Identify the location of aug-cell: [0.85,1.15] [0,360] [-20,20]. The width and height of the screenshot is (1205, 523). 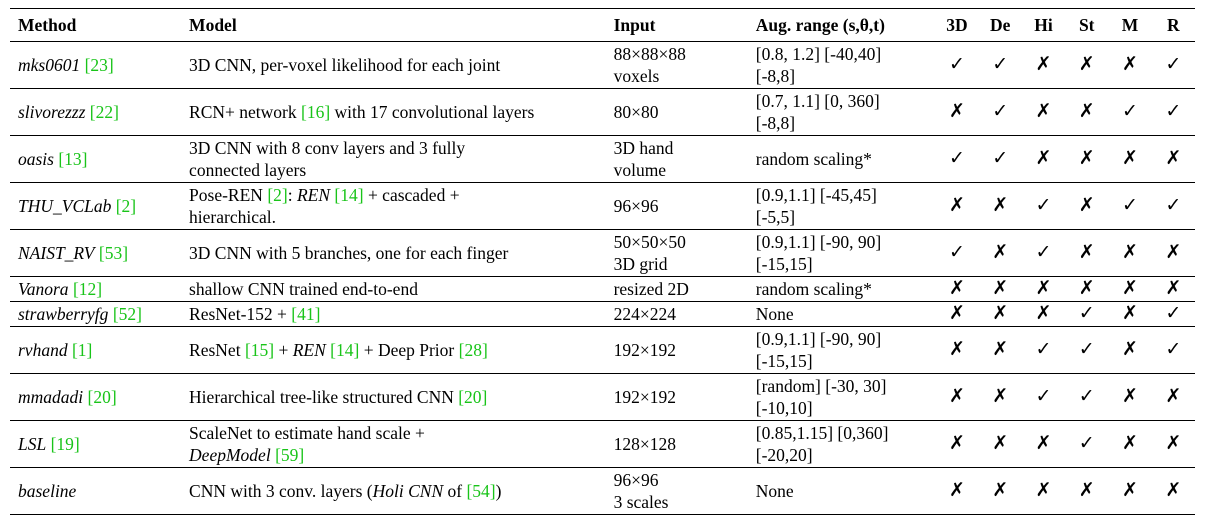
(842, 444).